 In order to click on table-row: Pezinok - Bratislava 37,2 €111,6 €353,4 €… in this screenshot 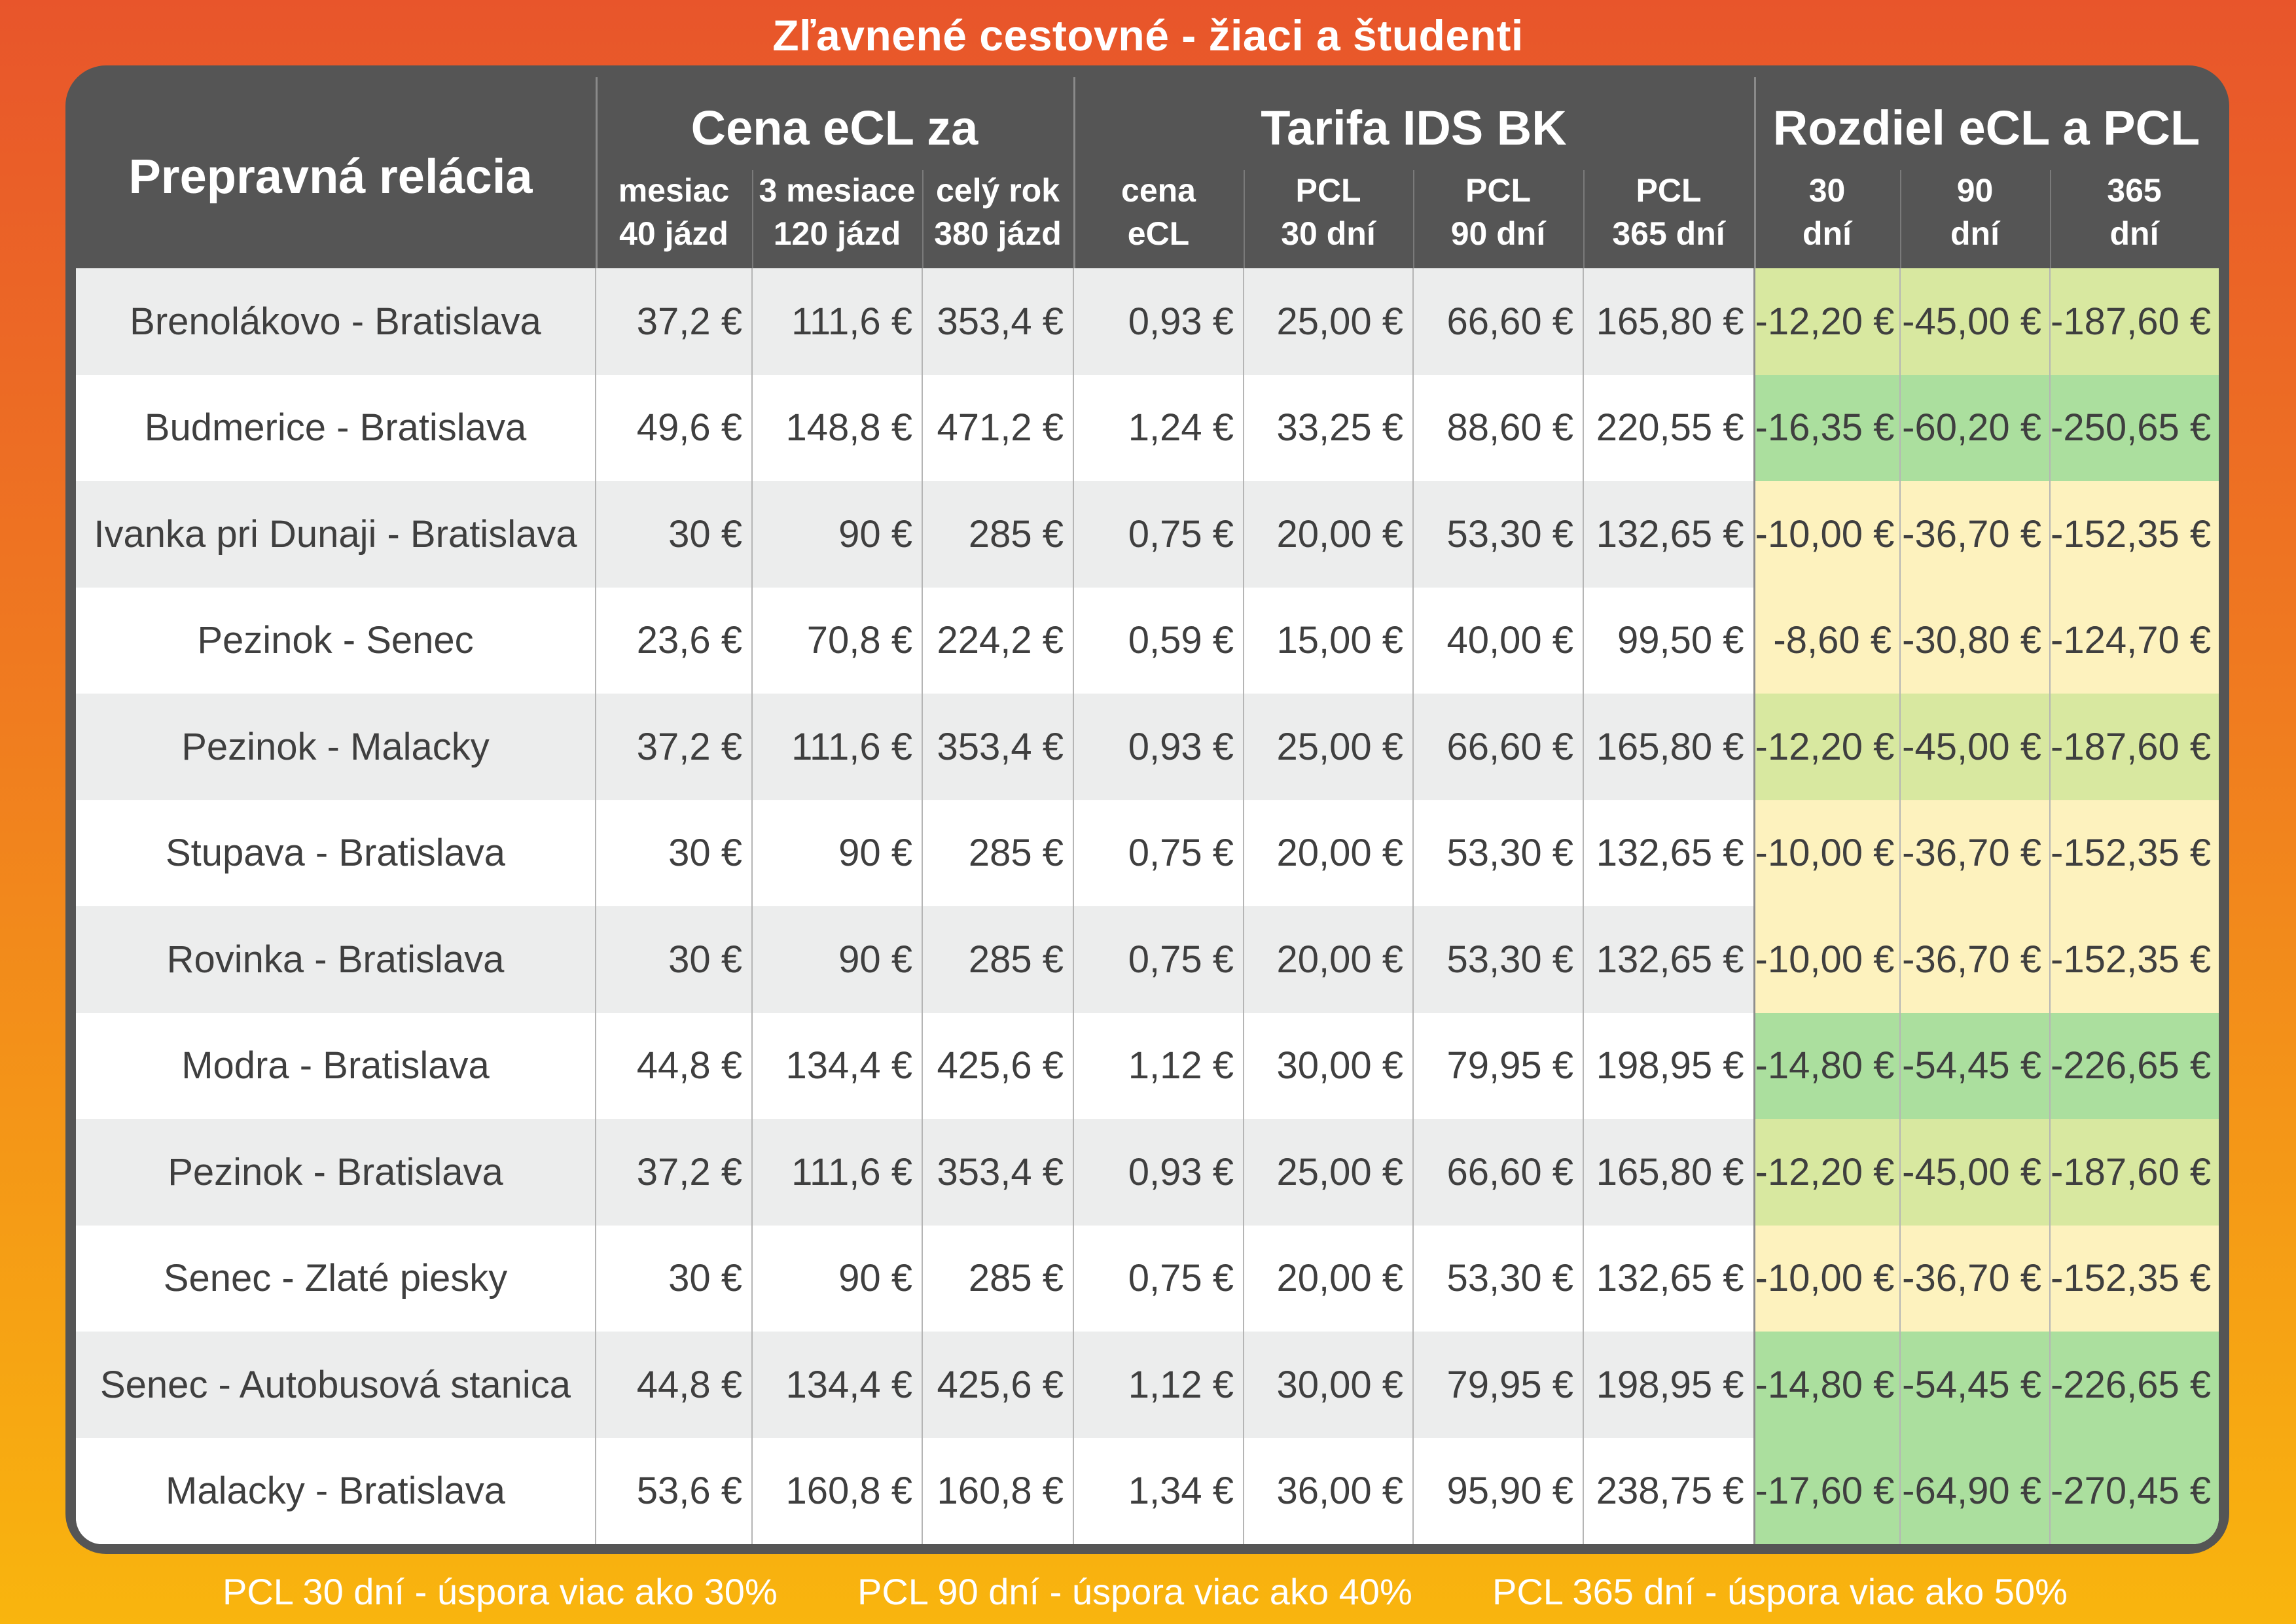, I will do `click(1147, 1172)`.